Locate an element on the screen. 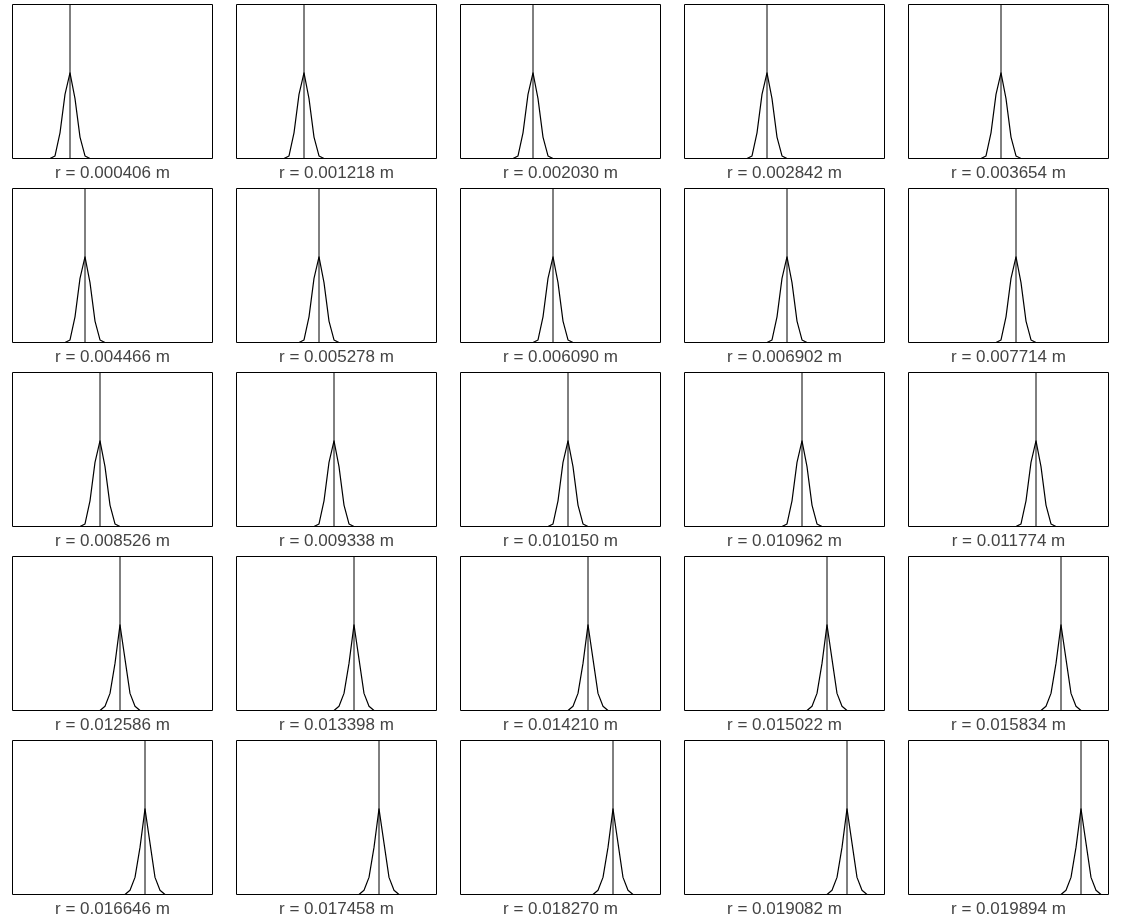 Image resolution: width=1124 pixels, height=924 pixels. x-axis-title: r = 0.003654 m is located at coordinates (1008, 172).